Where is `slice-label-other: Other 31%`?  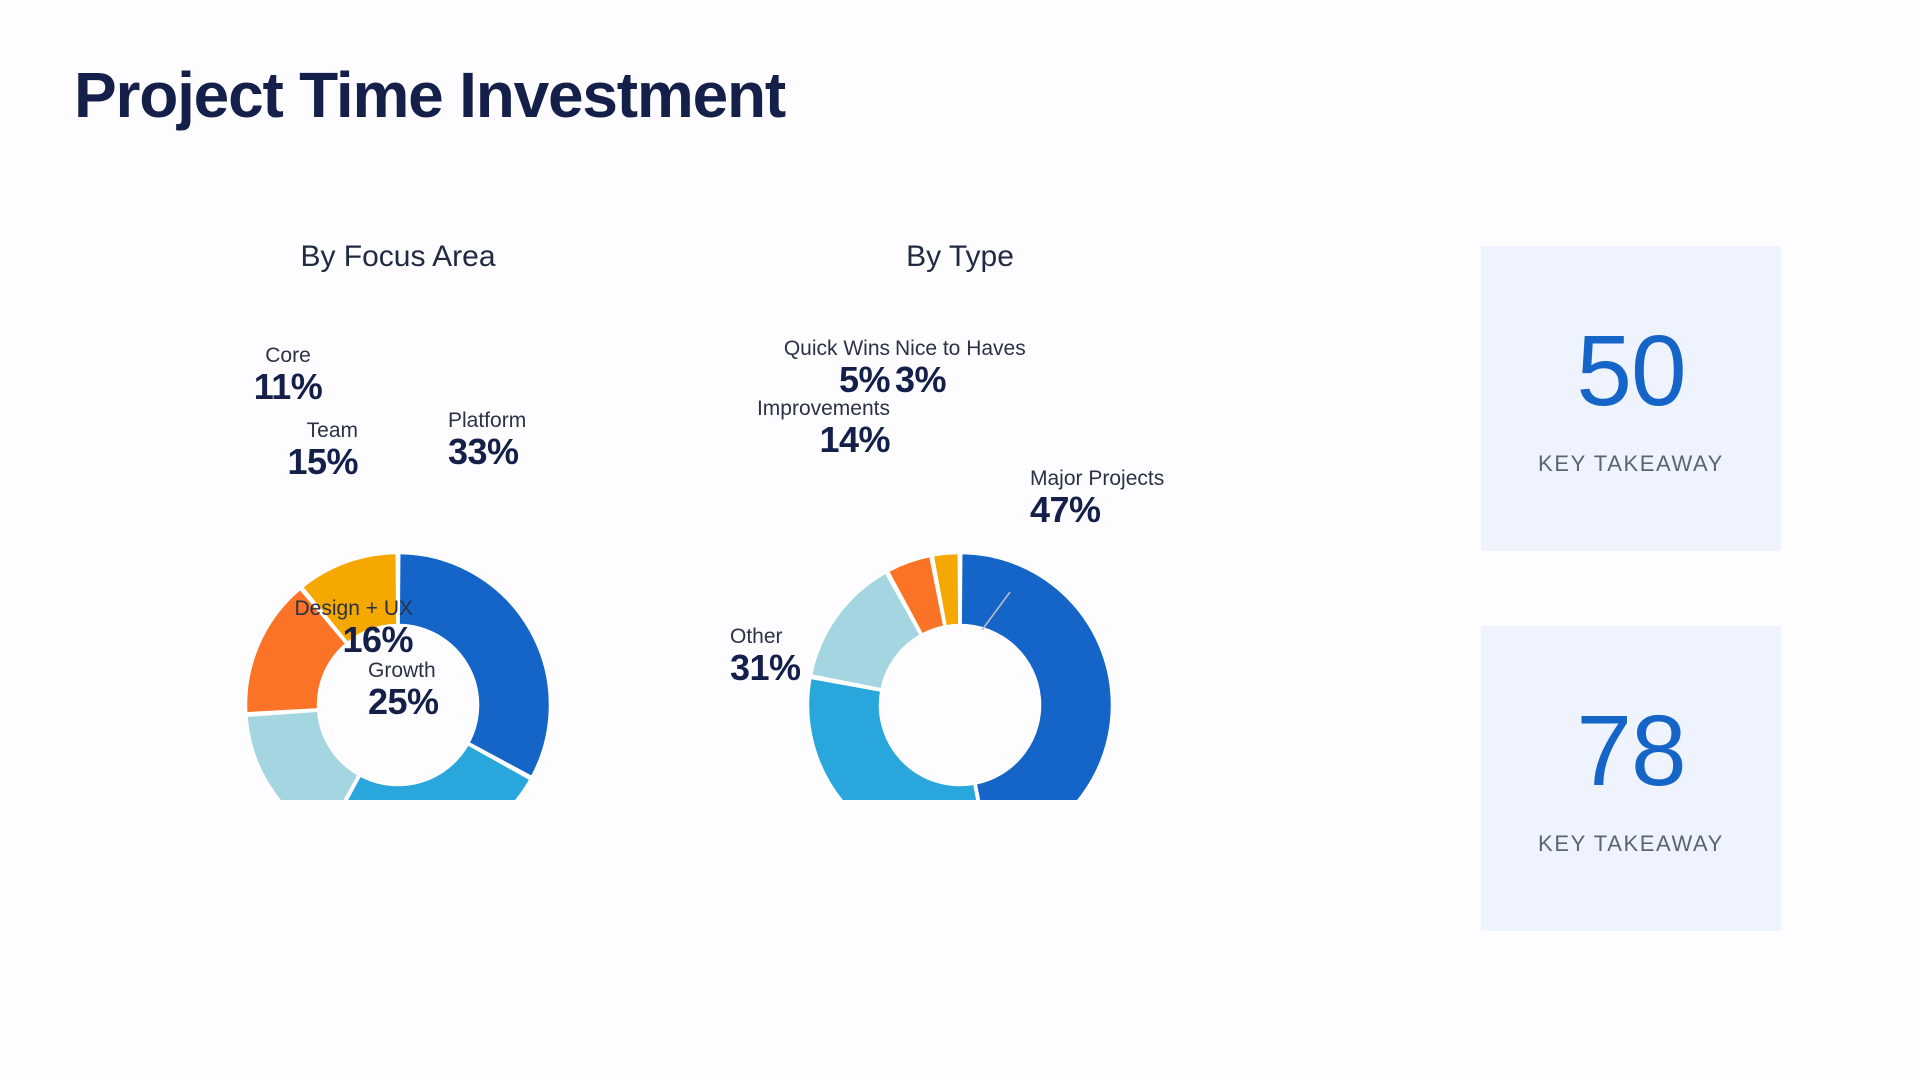 slice-label-other: Other 31% is located at coordinates (765, 656).